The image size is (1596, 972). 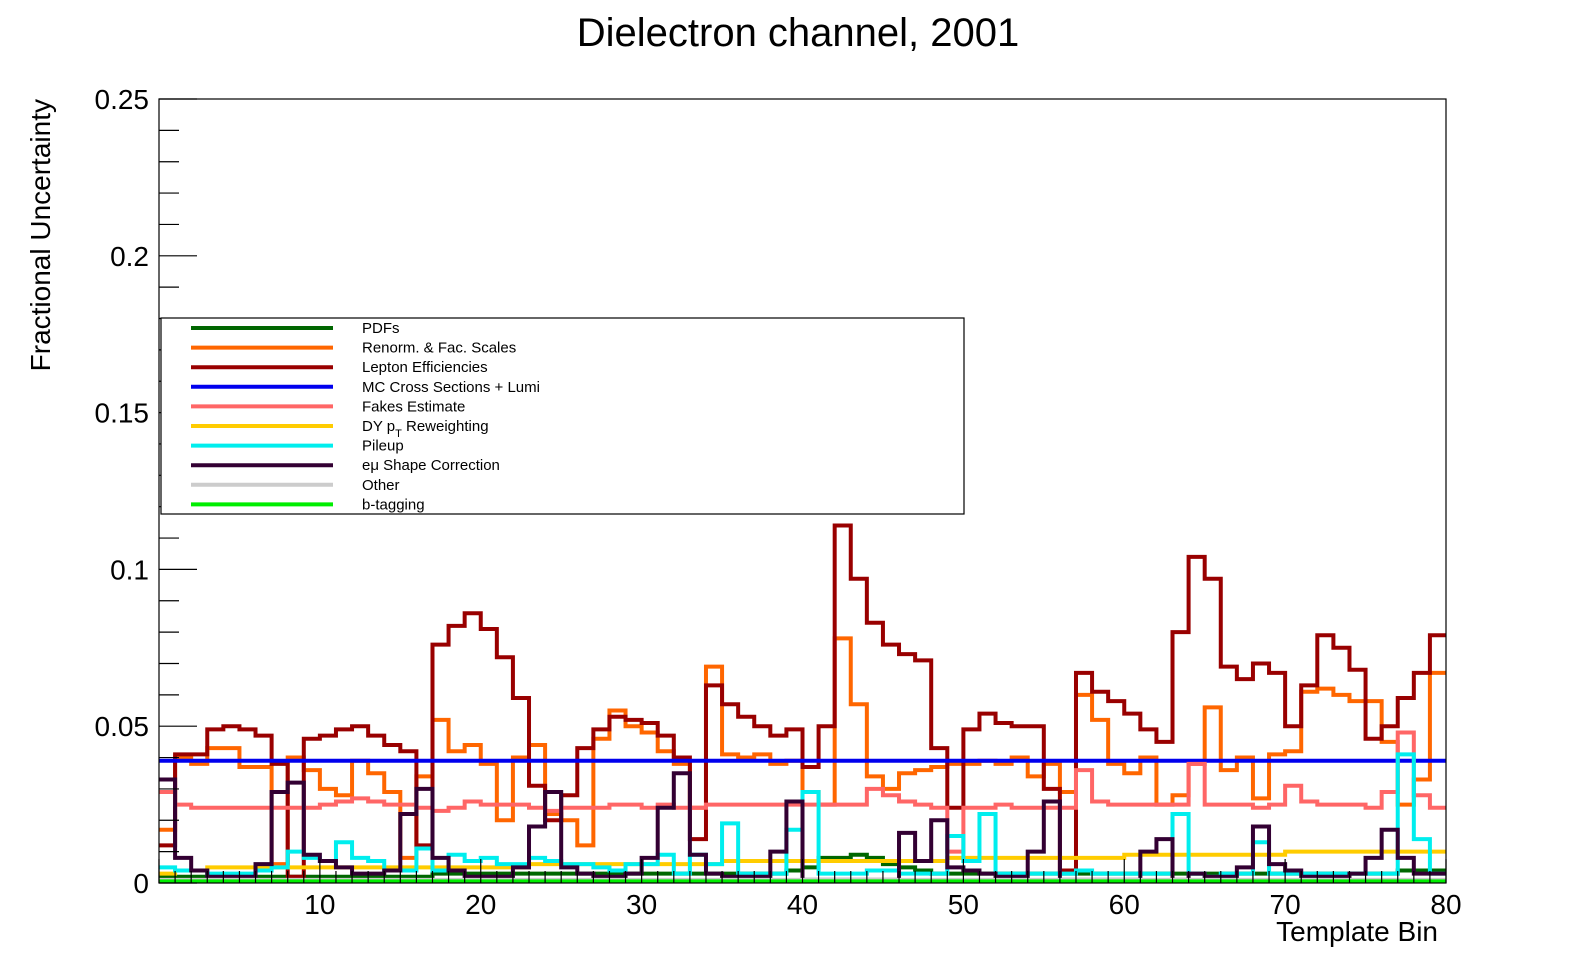 I want to click on legend-label-dy-p-t-reweighting: DY pT Reweighting, so click(x=425, y=429).